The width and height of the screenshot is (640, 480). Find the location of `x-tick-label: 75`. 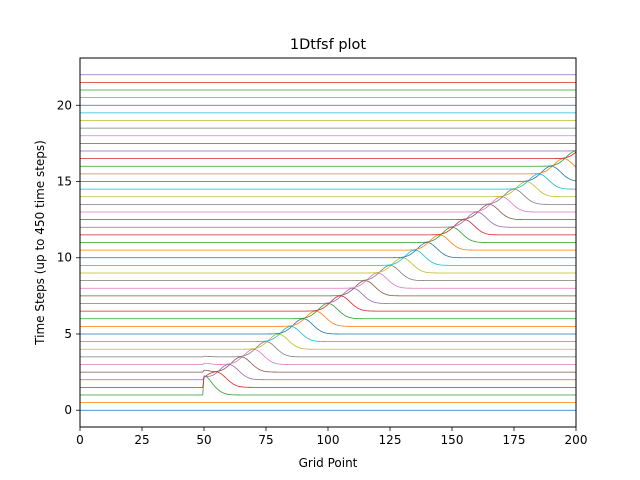

x-tick-label: 75 is located at coordinates (265, 440).